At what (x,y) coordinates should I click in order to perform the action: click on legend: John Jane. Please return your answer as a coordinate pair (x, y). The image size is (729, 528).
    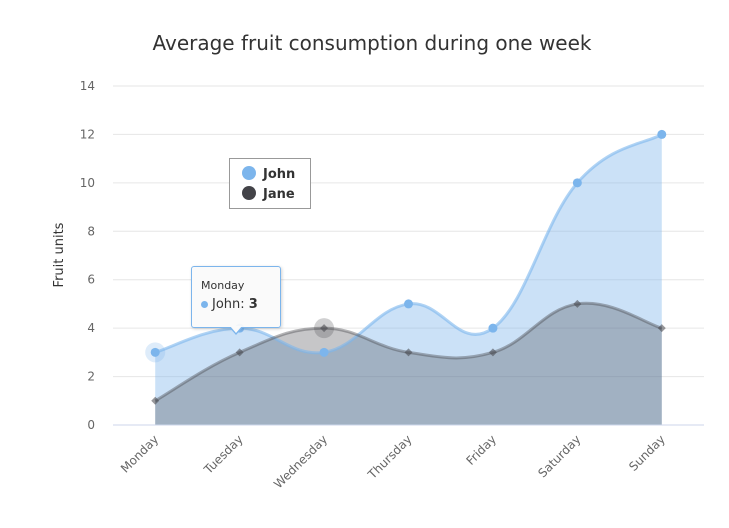
    Looking at the image, I should click on (270, 183).